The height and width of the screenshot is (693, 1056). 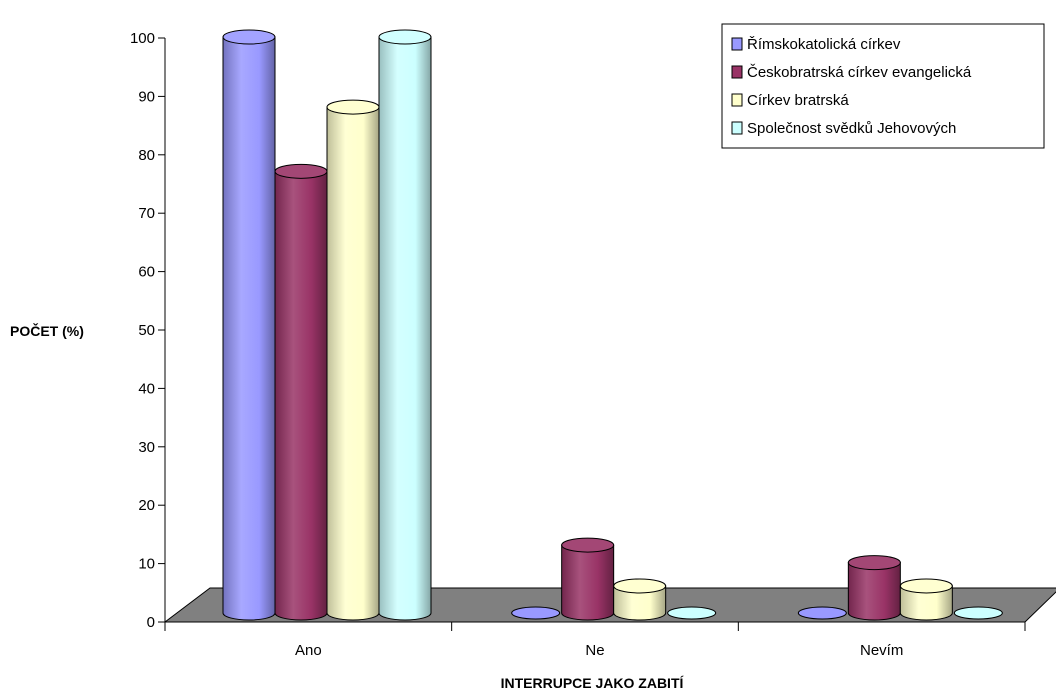 What do you see at coordinates (146, 213) in the screenshot?
I see `y-tick-label: 70` at bounding box center [146, 213].